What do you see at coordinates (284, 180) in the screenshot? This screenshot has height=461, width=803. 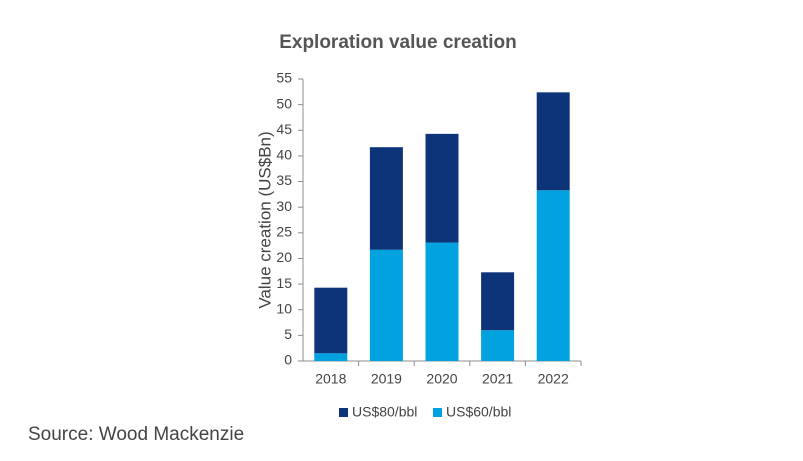 I see `y-tick-label: 35` at bounding box center [284, 180].